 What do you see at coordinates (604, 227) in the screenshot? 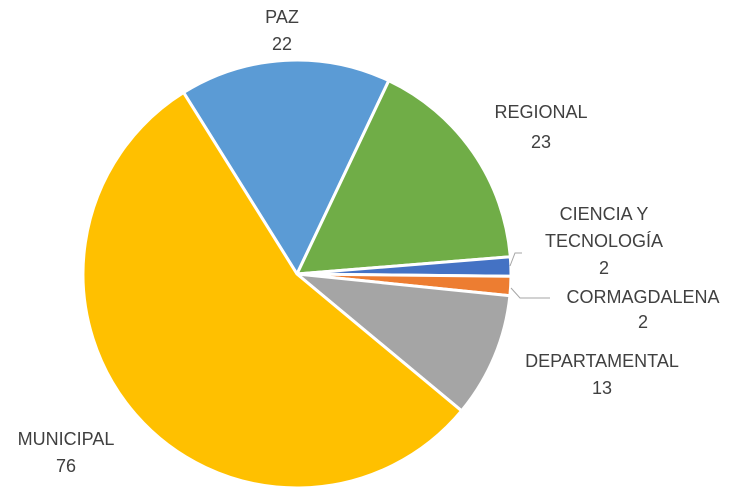
I see `slice-label: CIENCIA Y TECNOLOGÍA` at bounding box center [604, 227].